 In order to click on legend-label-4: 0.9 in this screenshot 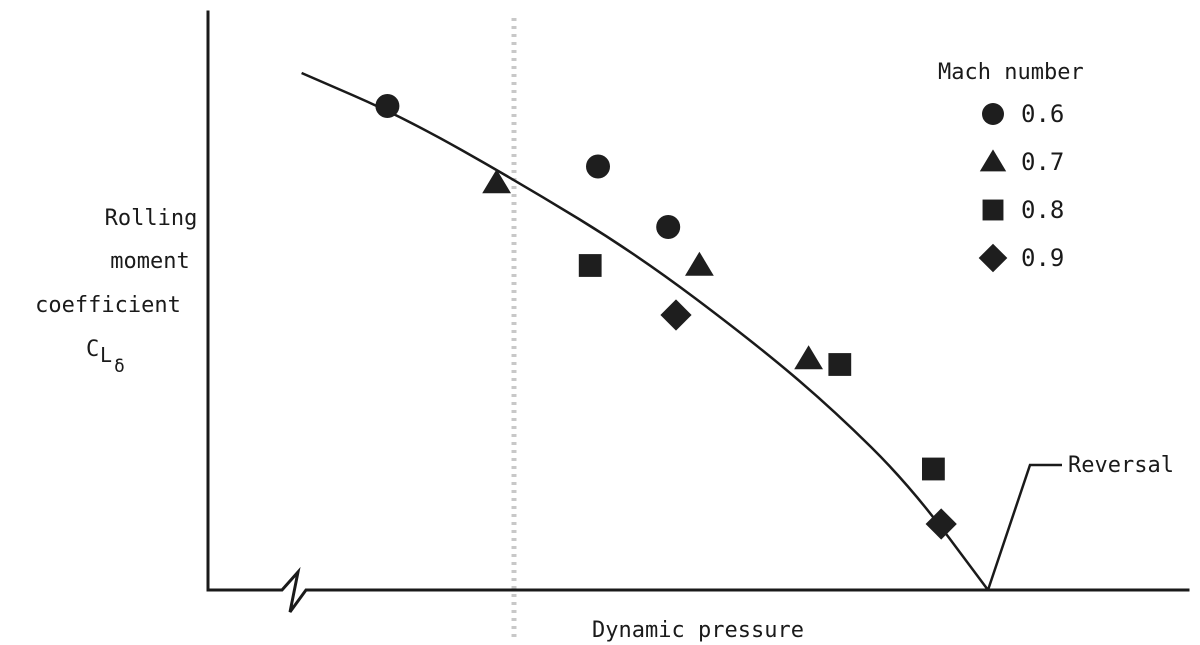, I will do `click(1042, 258)`.